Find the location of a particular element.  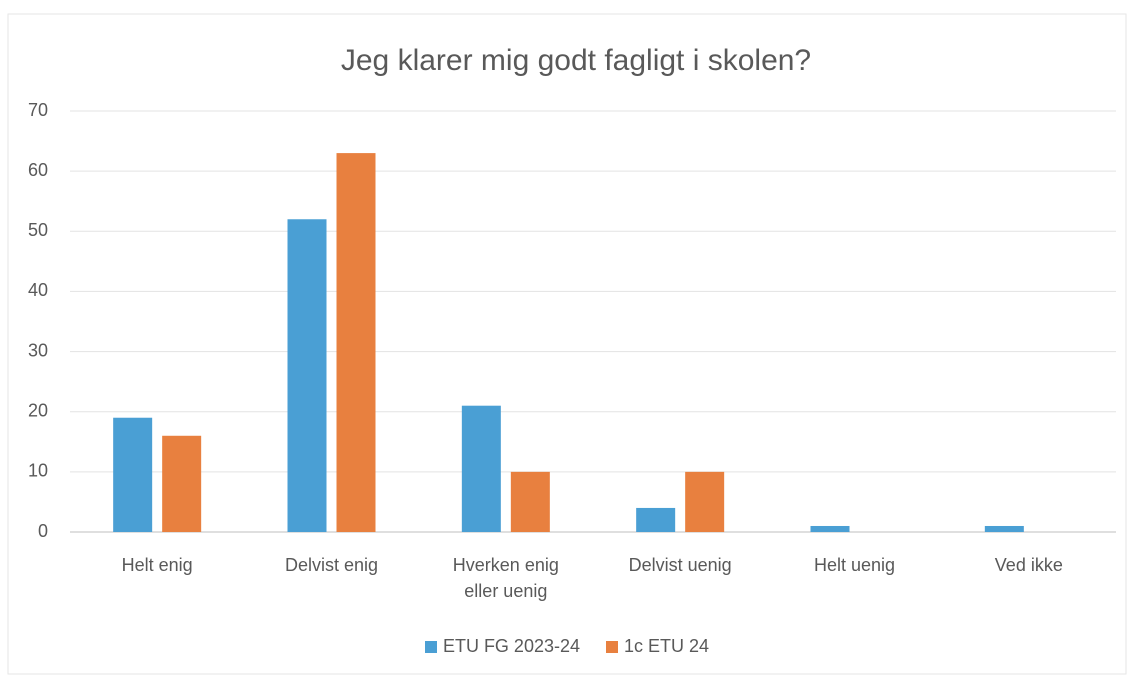

y-tick-label: 60 is located at coordinates (38, 170).